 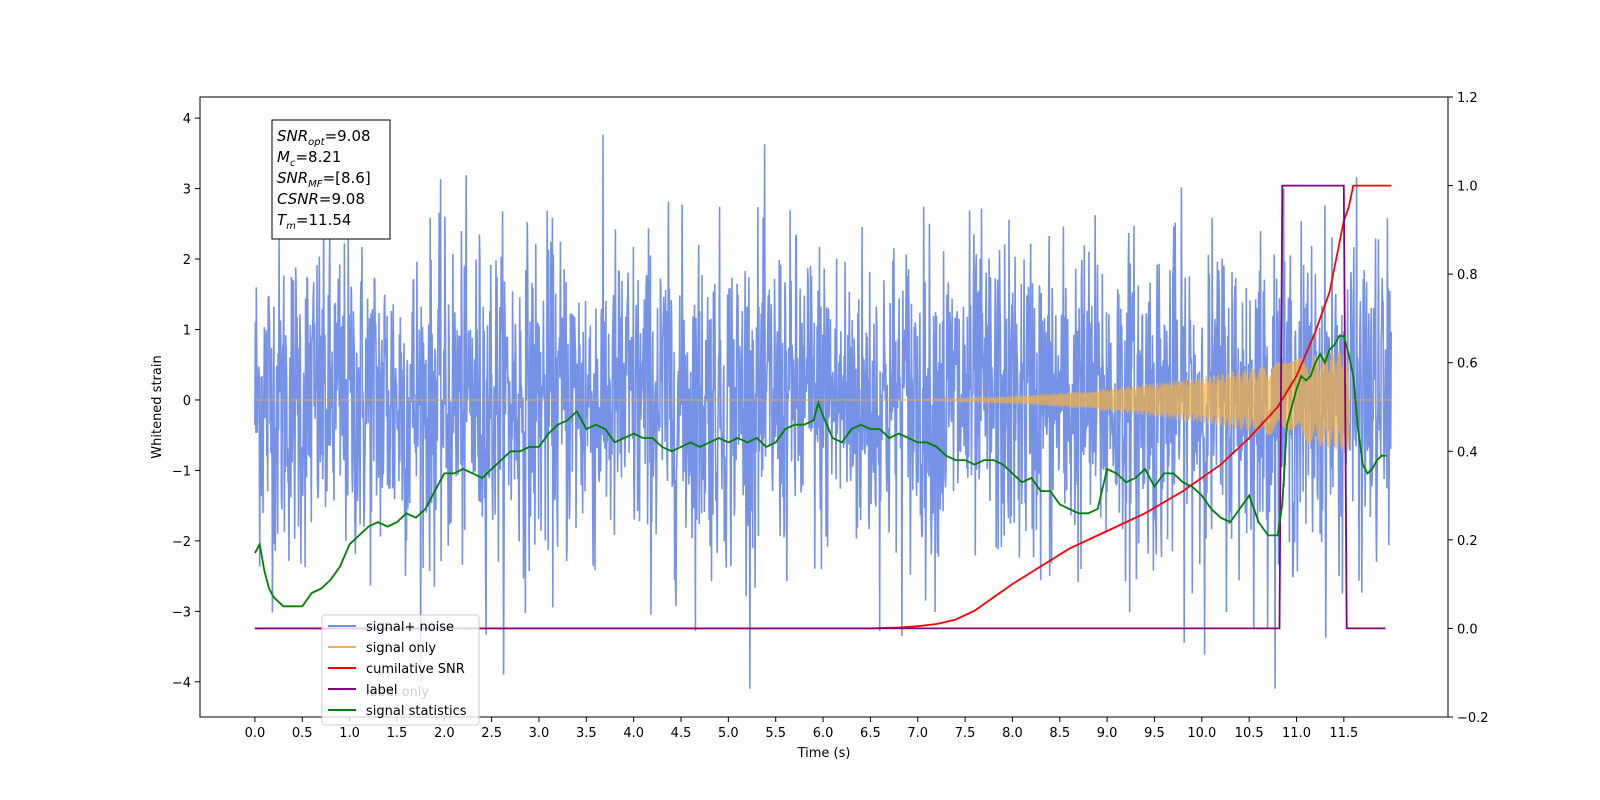 I want to click on x-tick-label: 4.5, so click(x=681, y=733).